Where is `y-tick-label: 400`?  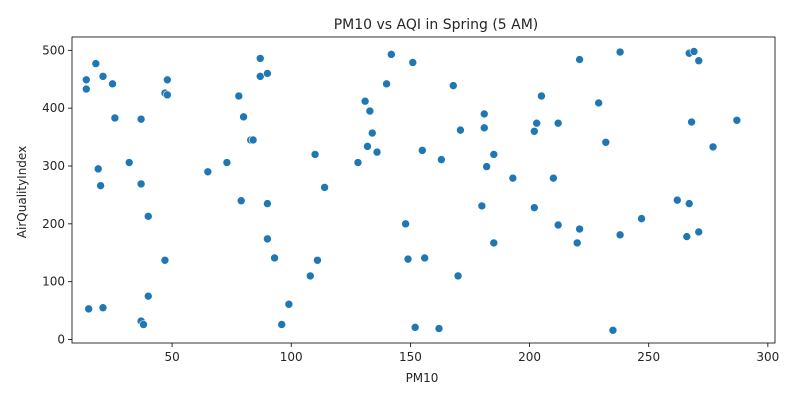
y-tick-label: 400 is located at coordinates (53, 108).